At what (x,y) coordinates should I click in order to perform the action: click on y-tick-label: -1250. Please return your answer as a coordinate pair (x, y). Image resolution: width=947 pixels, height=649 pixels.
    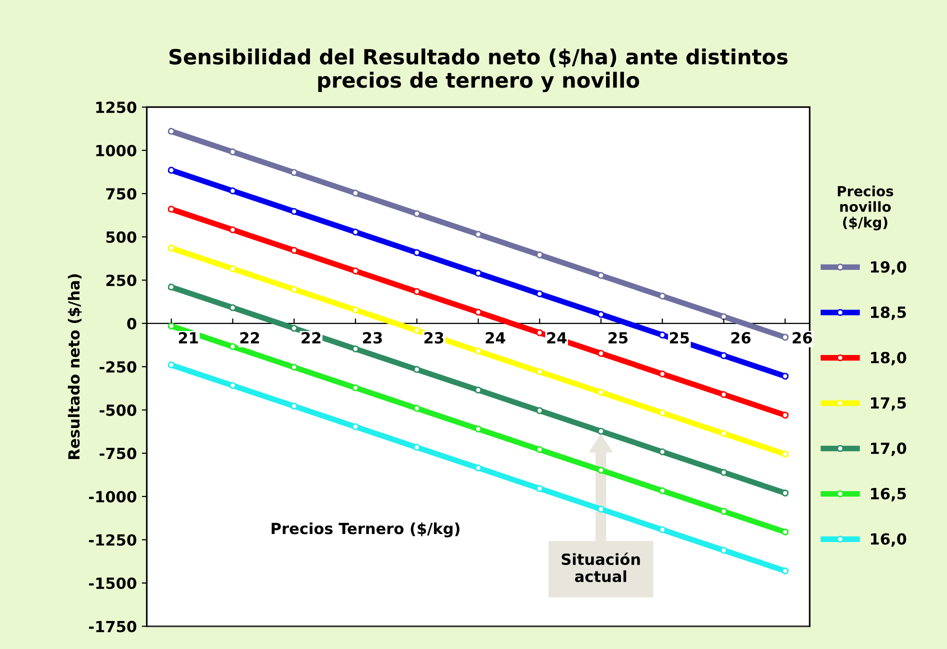
    Looking at the image, I should click on (112, 540).